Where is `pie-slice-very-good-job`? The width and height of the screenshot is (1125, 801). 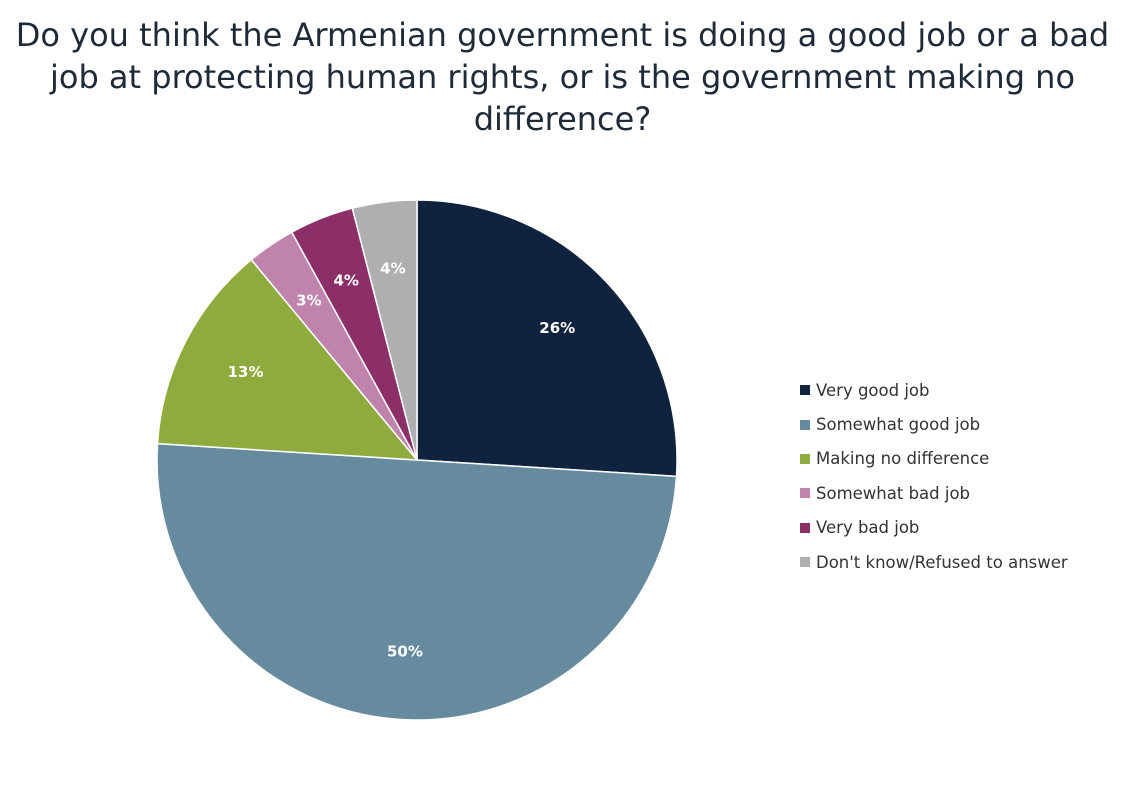
pie-slice-very-good-job is located at coordinates (547, 338).